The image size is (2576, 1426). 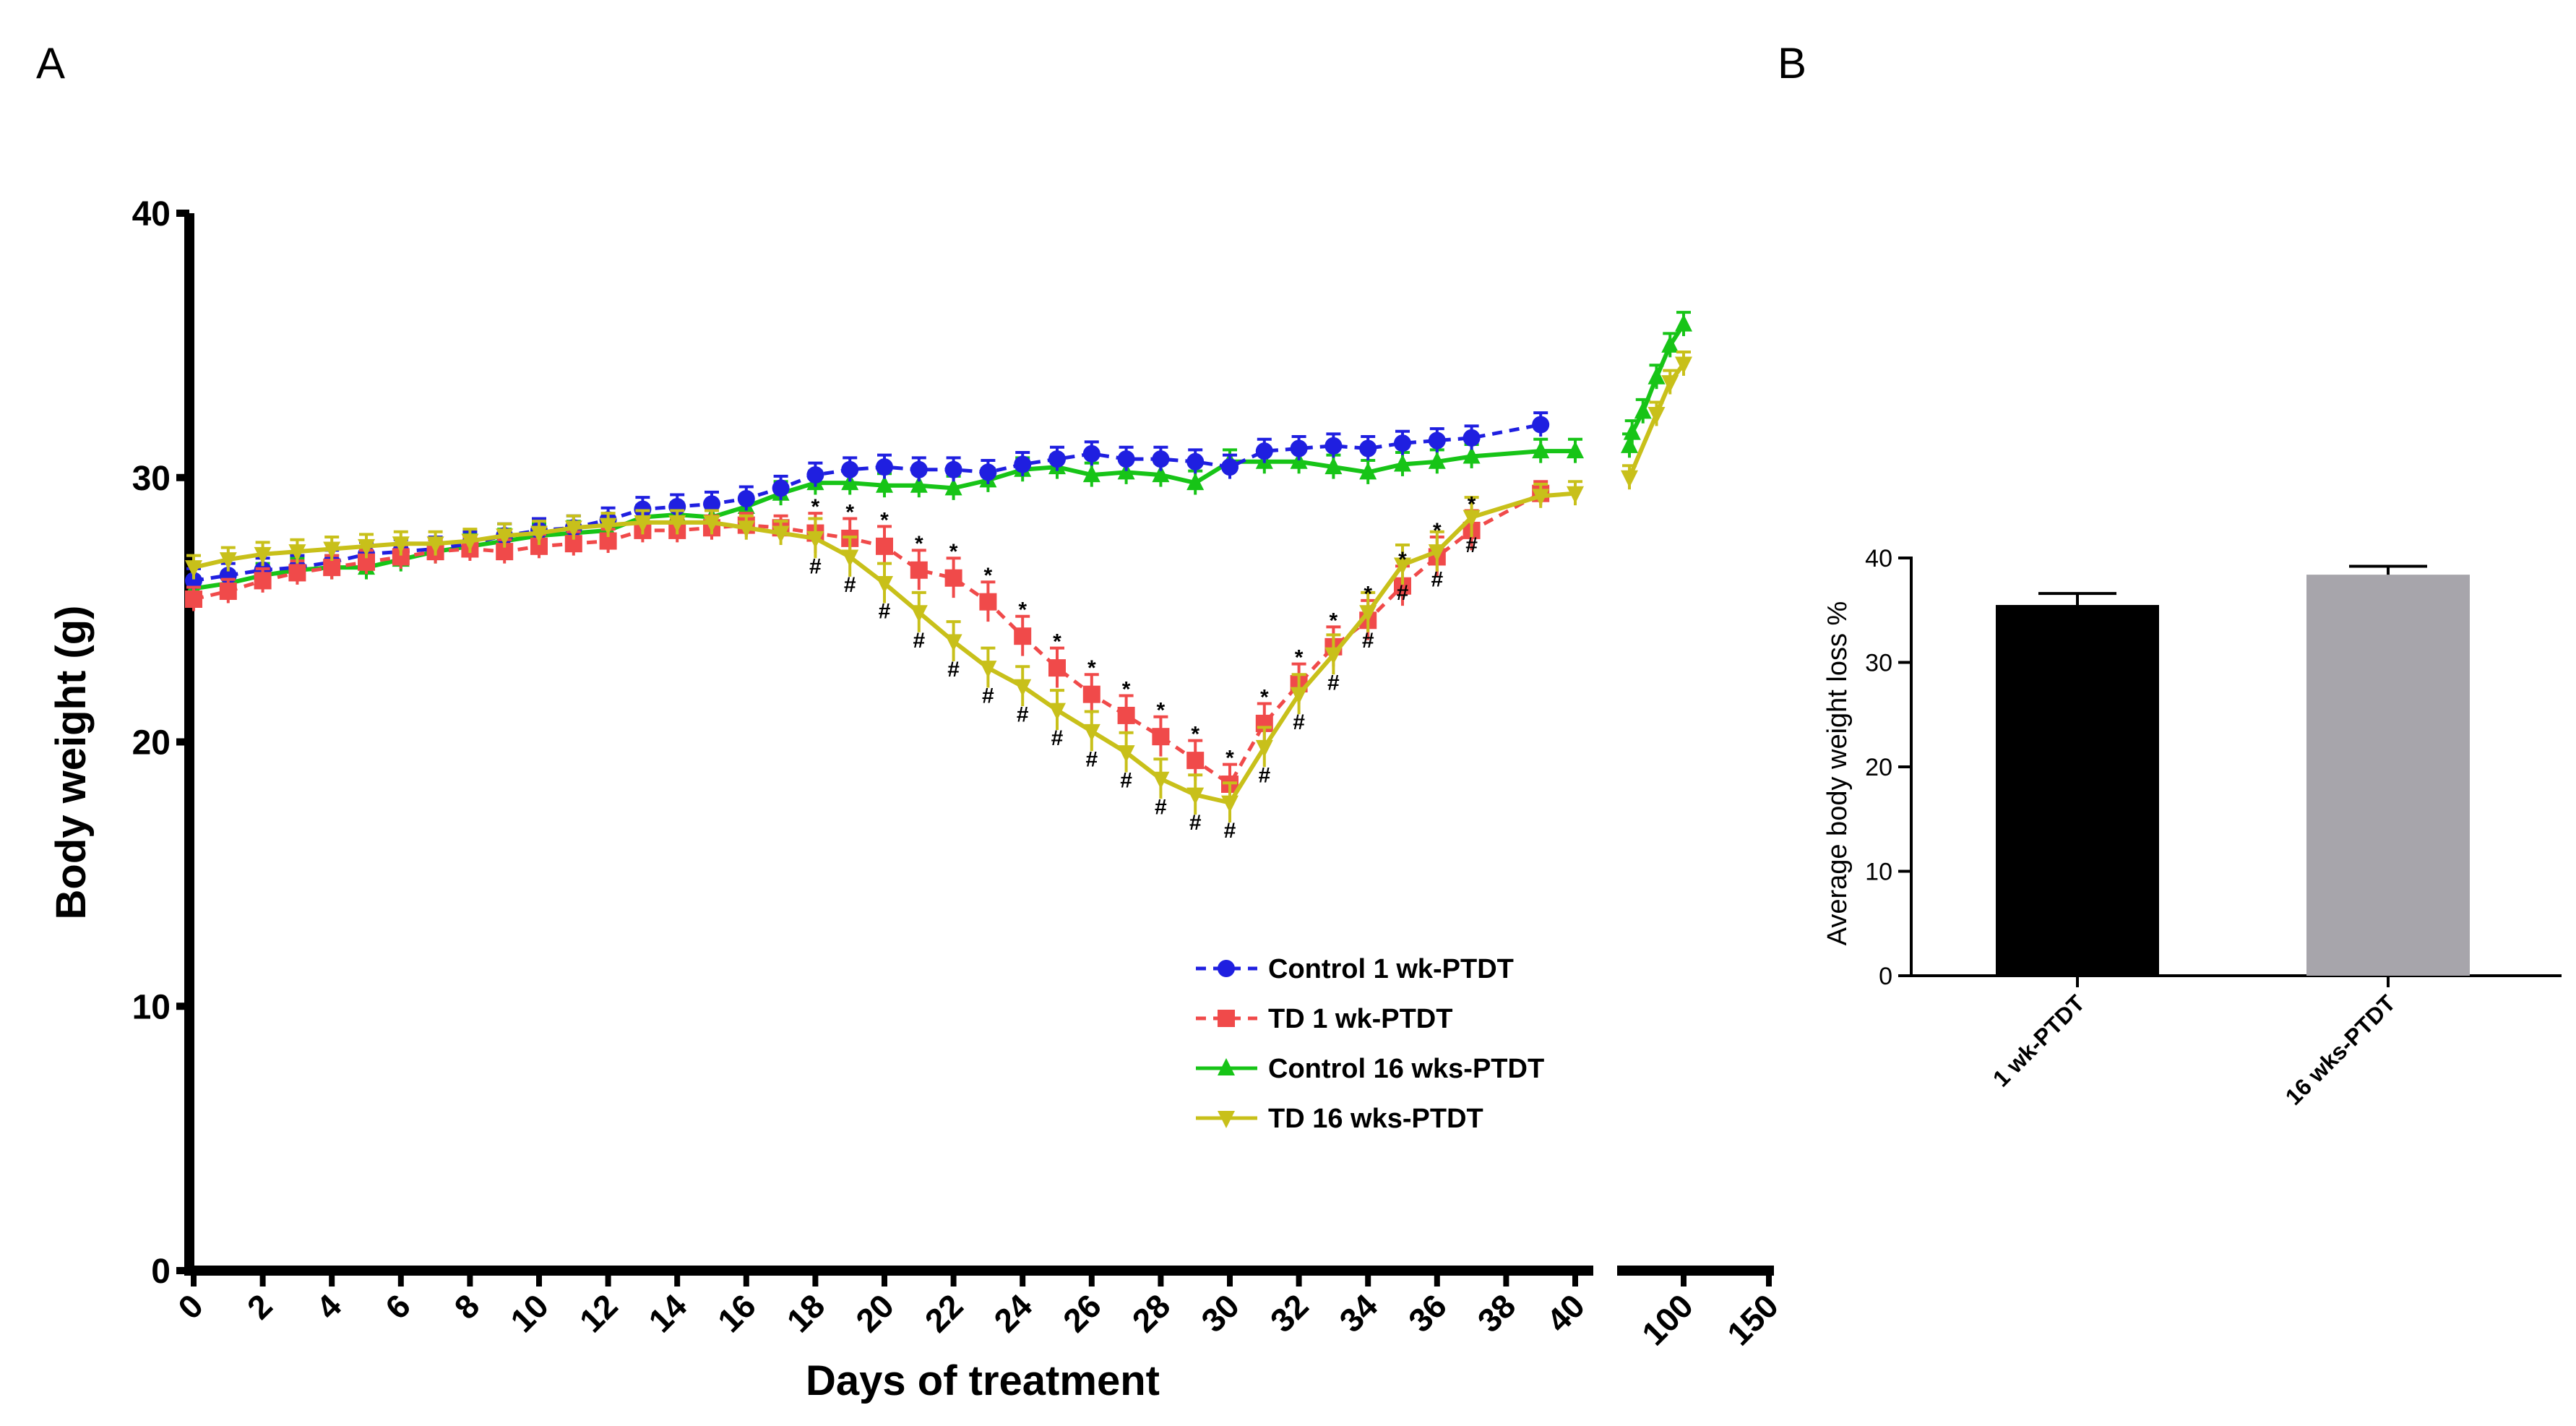 What do you see at coordinates (2340, 1049) in the screenshot?
I see `bar-category-label: 16 wks-PTDT` at bounding box center [2340, 1049].